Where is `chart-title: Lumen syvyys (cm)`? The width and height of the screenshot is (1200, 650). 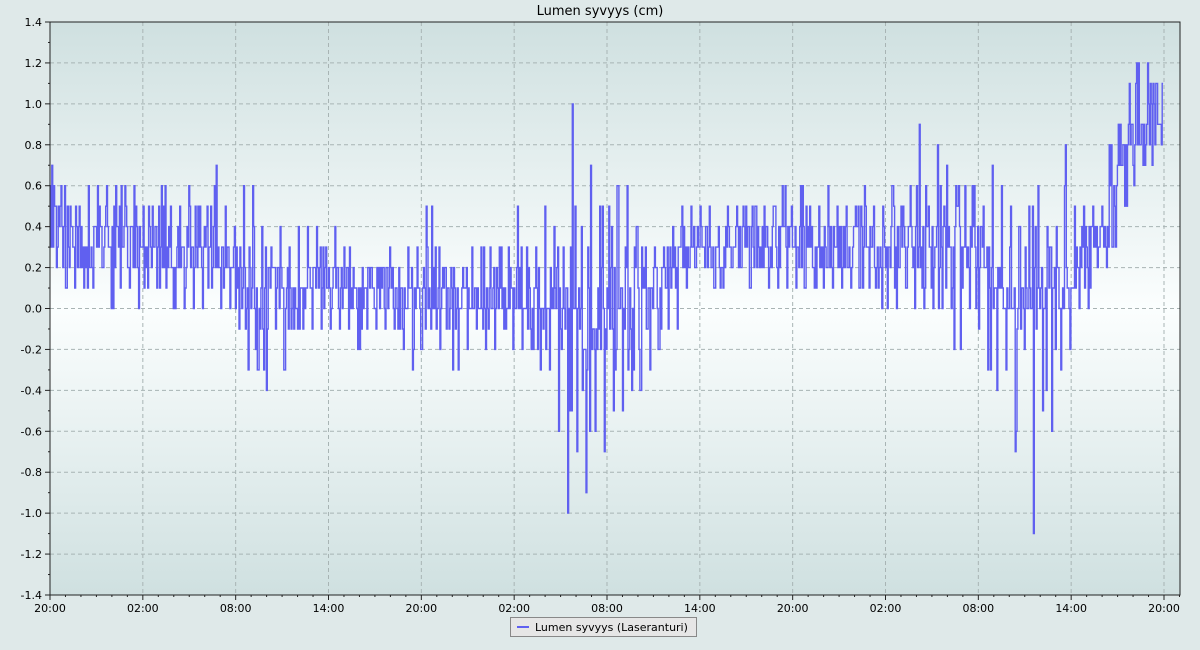 chart-title: Lumen syvyys (cm) is located at coordinates (600, 11).